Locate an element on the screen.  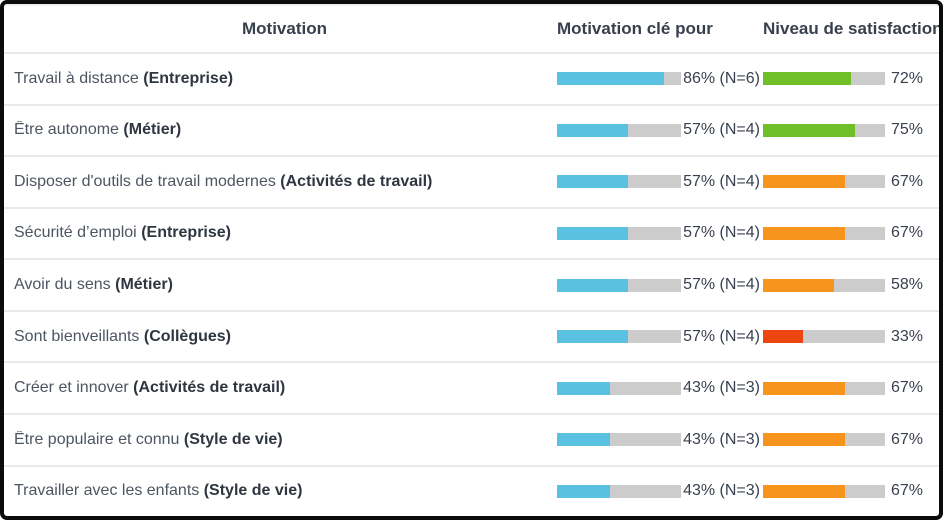
motivation-category: (Collègues) is located at coordinates (187, 336).